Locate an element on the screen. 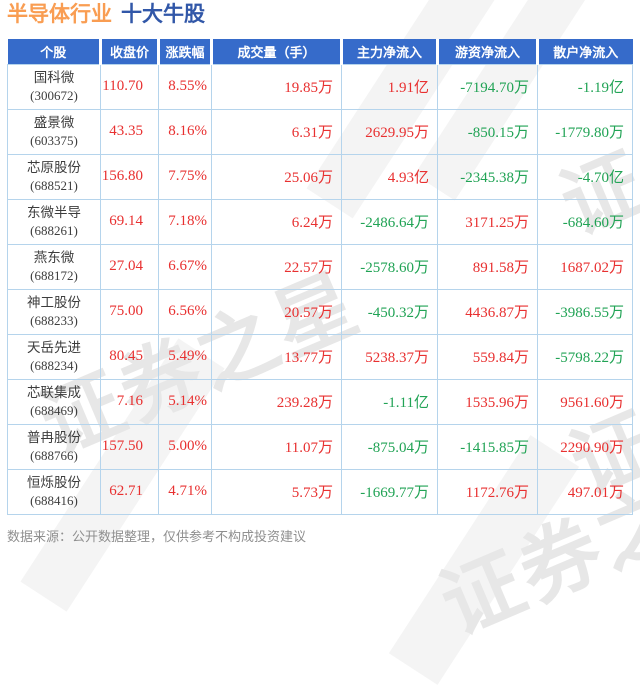 The height and width of the screenshot is (685, 640). value-cell: 62.71 is located at coordinates (129, 491).